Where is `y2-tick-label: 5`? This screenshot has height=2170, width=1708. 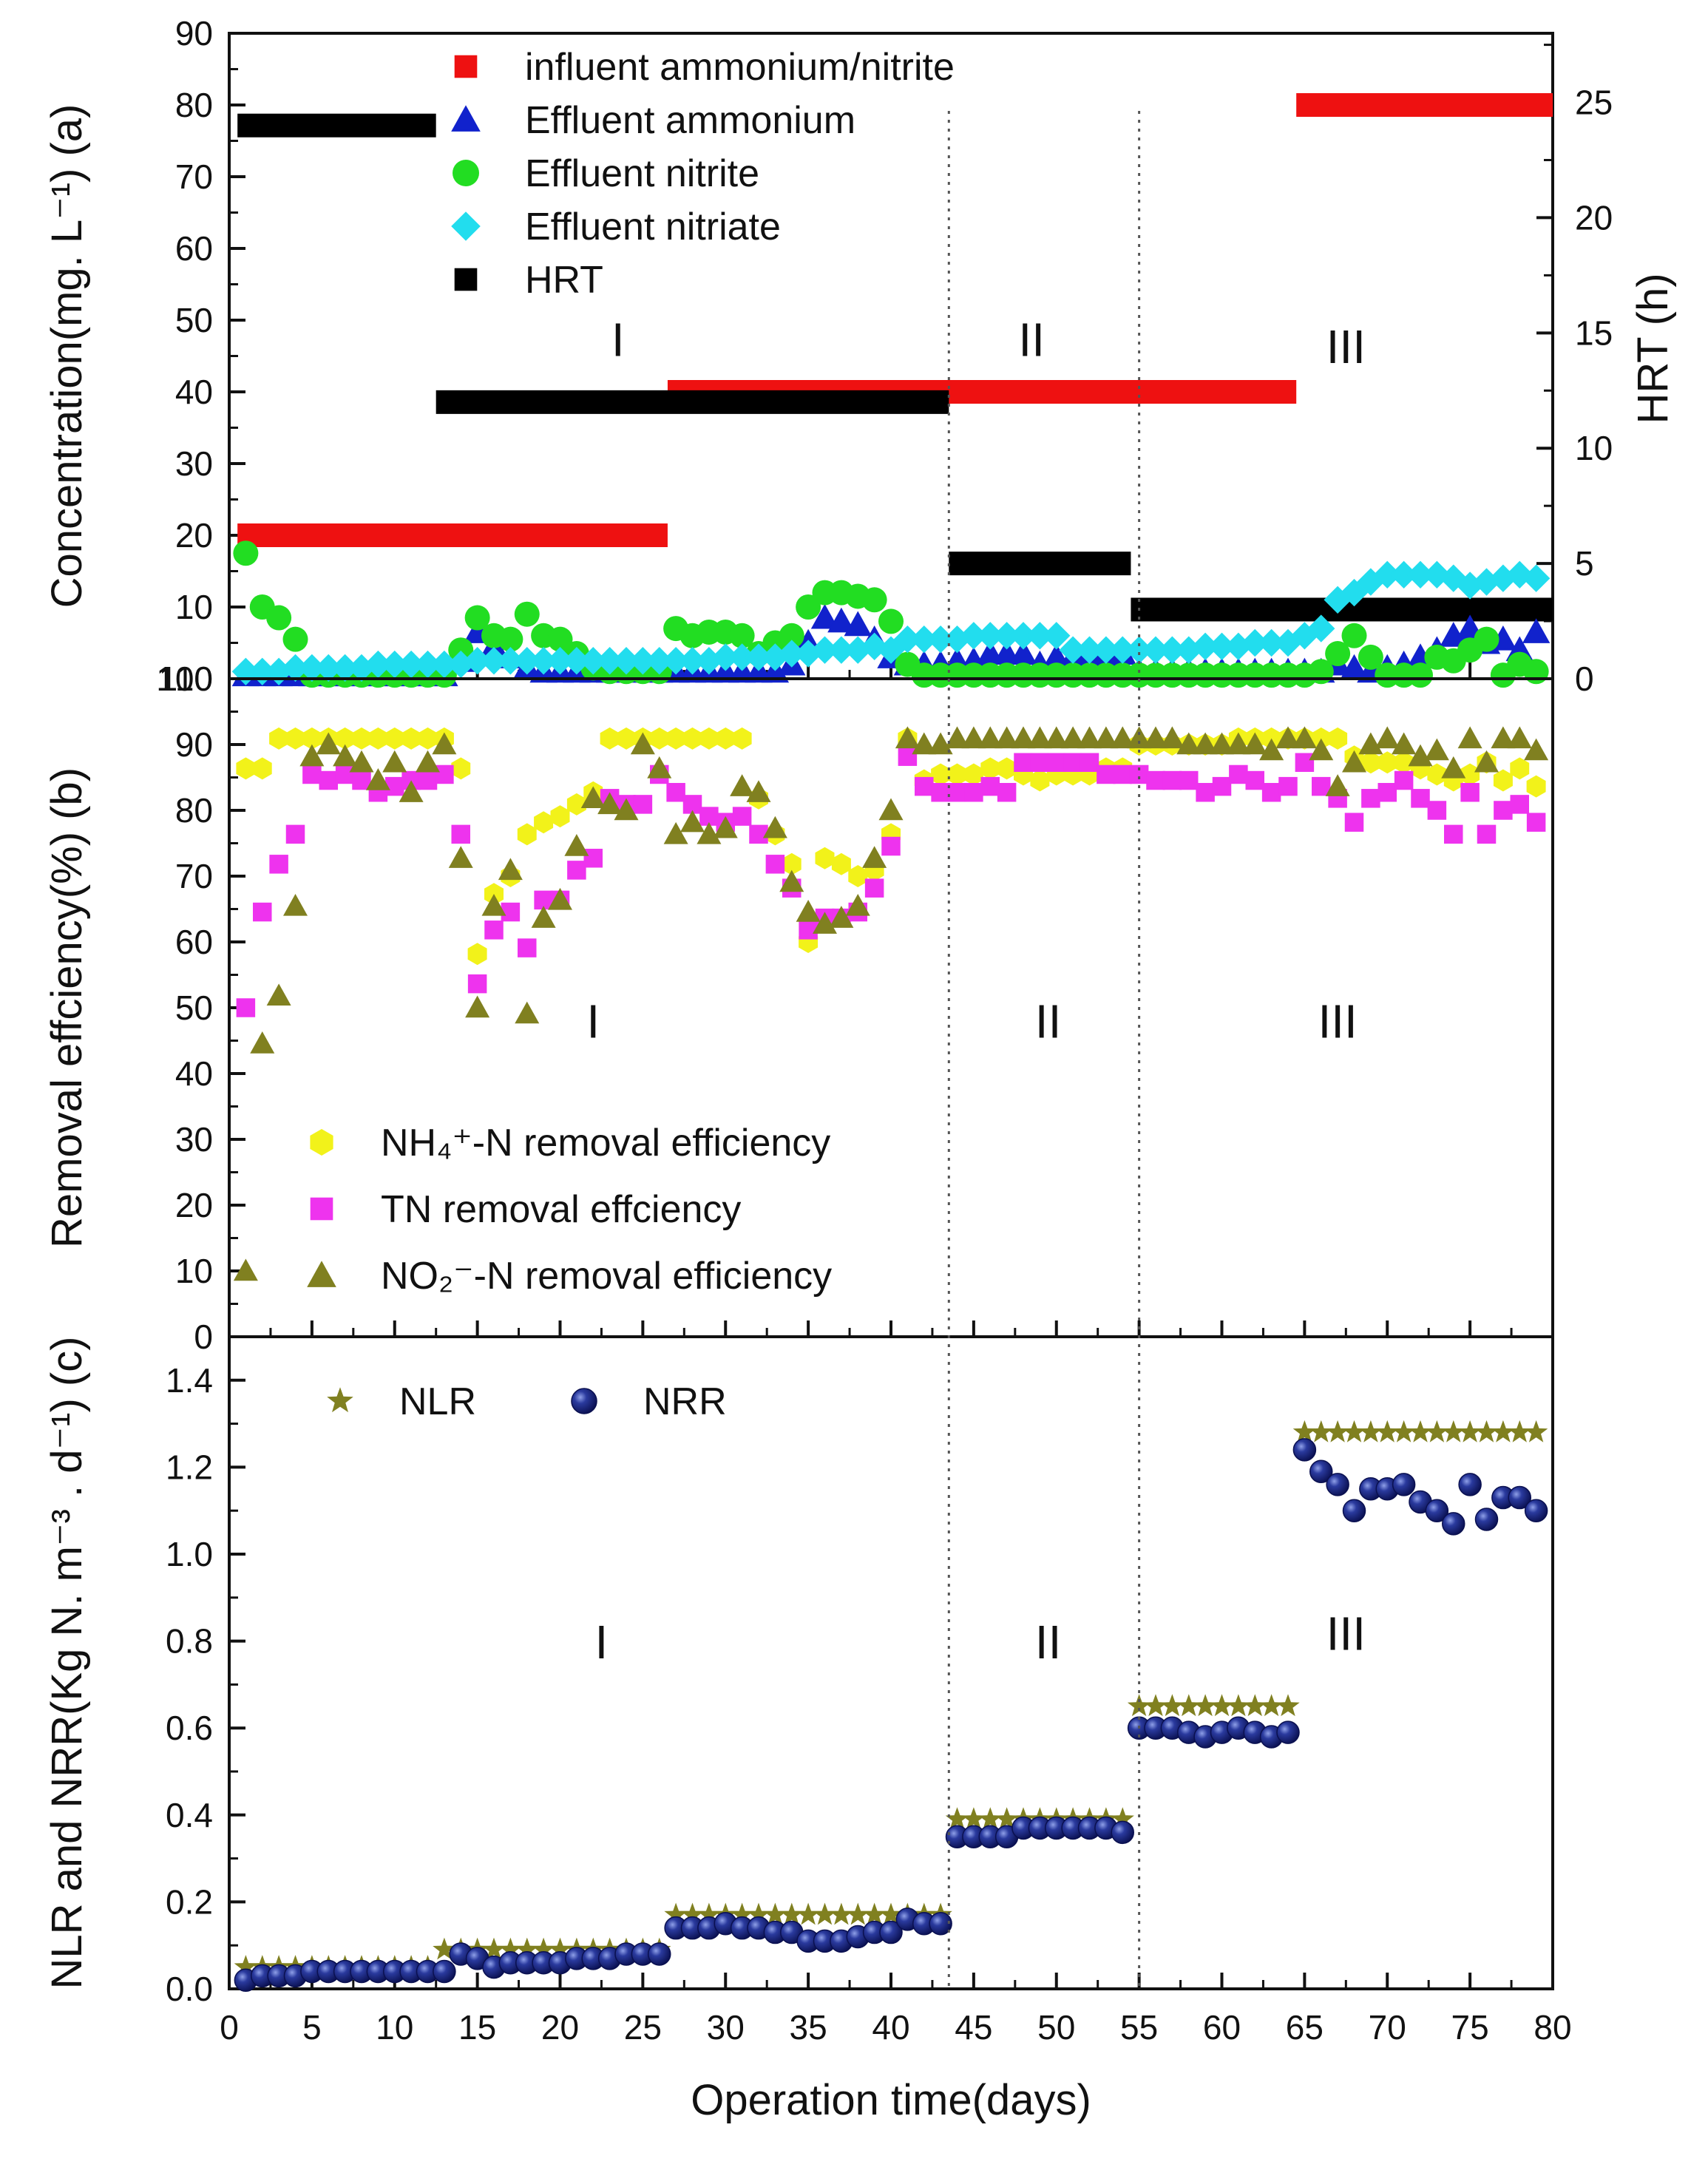 y2-tick-label: 5 is located at coordinates (1584, 563).